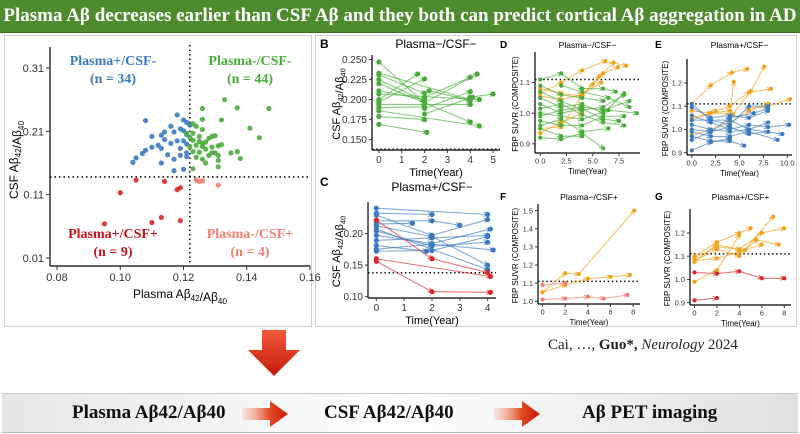 Image resolution: width=800 pixels, height=434 pixels. What do you see at coordinates (593, 161) in the screenshot?
I see `x-tick-label: 5.0` at bounding box center [593, 161].